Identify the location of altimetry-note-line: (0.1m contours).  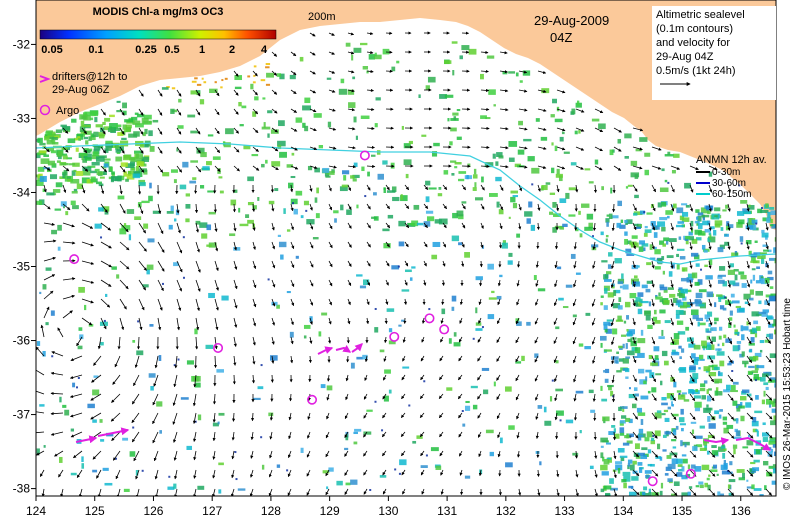
(694, 29).